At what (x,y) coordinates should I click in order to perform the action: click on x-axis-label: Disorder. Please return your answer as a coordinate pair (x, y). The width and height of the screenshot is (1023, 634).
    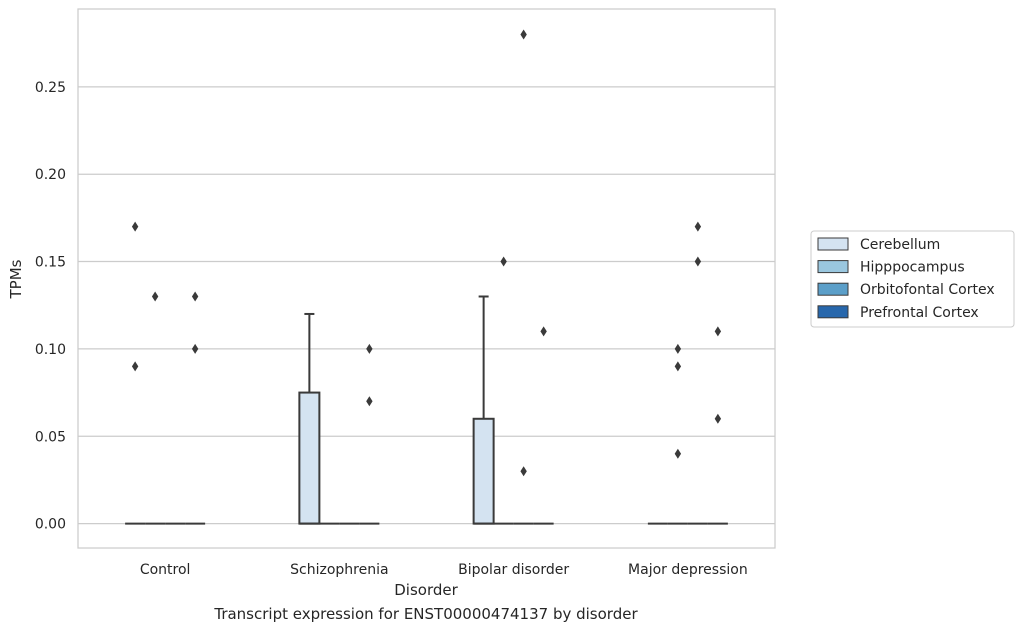
    Looking at the image, I should click on (426, 590).